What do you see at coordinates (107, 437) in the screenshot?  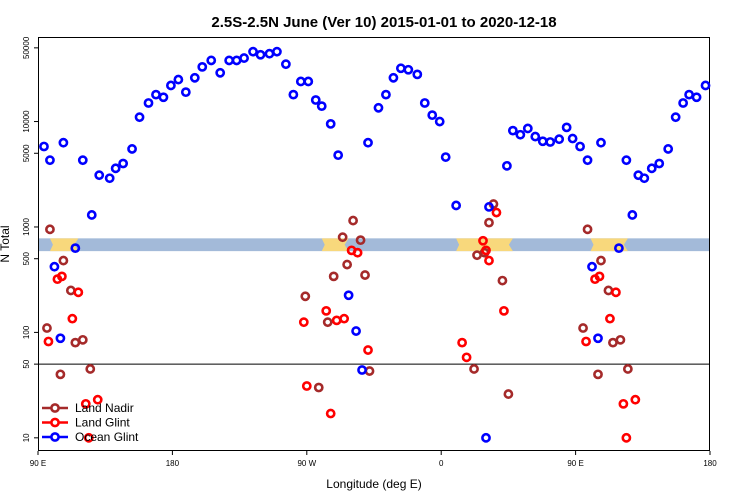 I see `legend-label-ocean-glint: Ocean Glint` at bounding box center [107, 437].